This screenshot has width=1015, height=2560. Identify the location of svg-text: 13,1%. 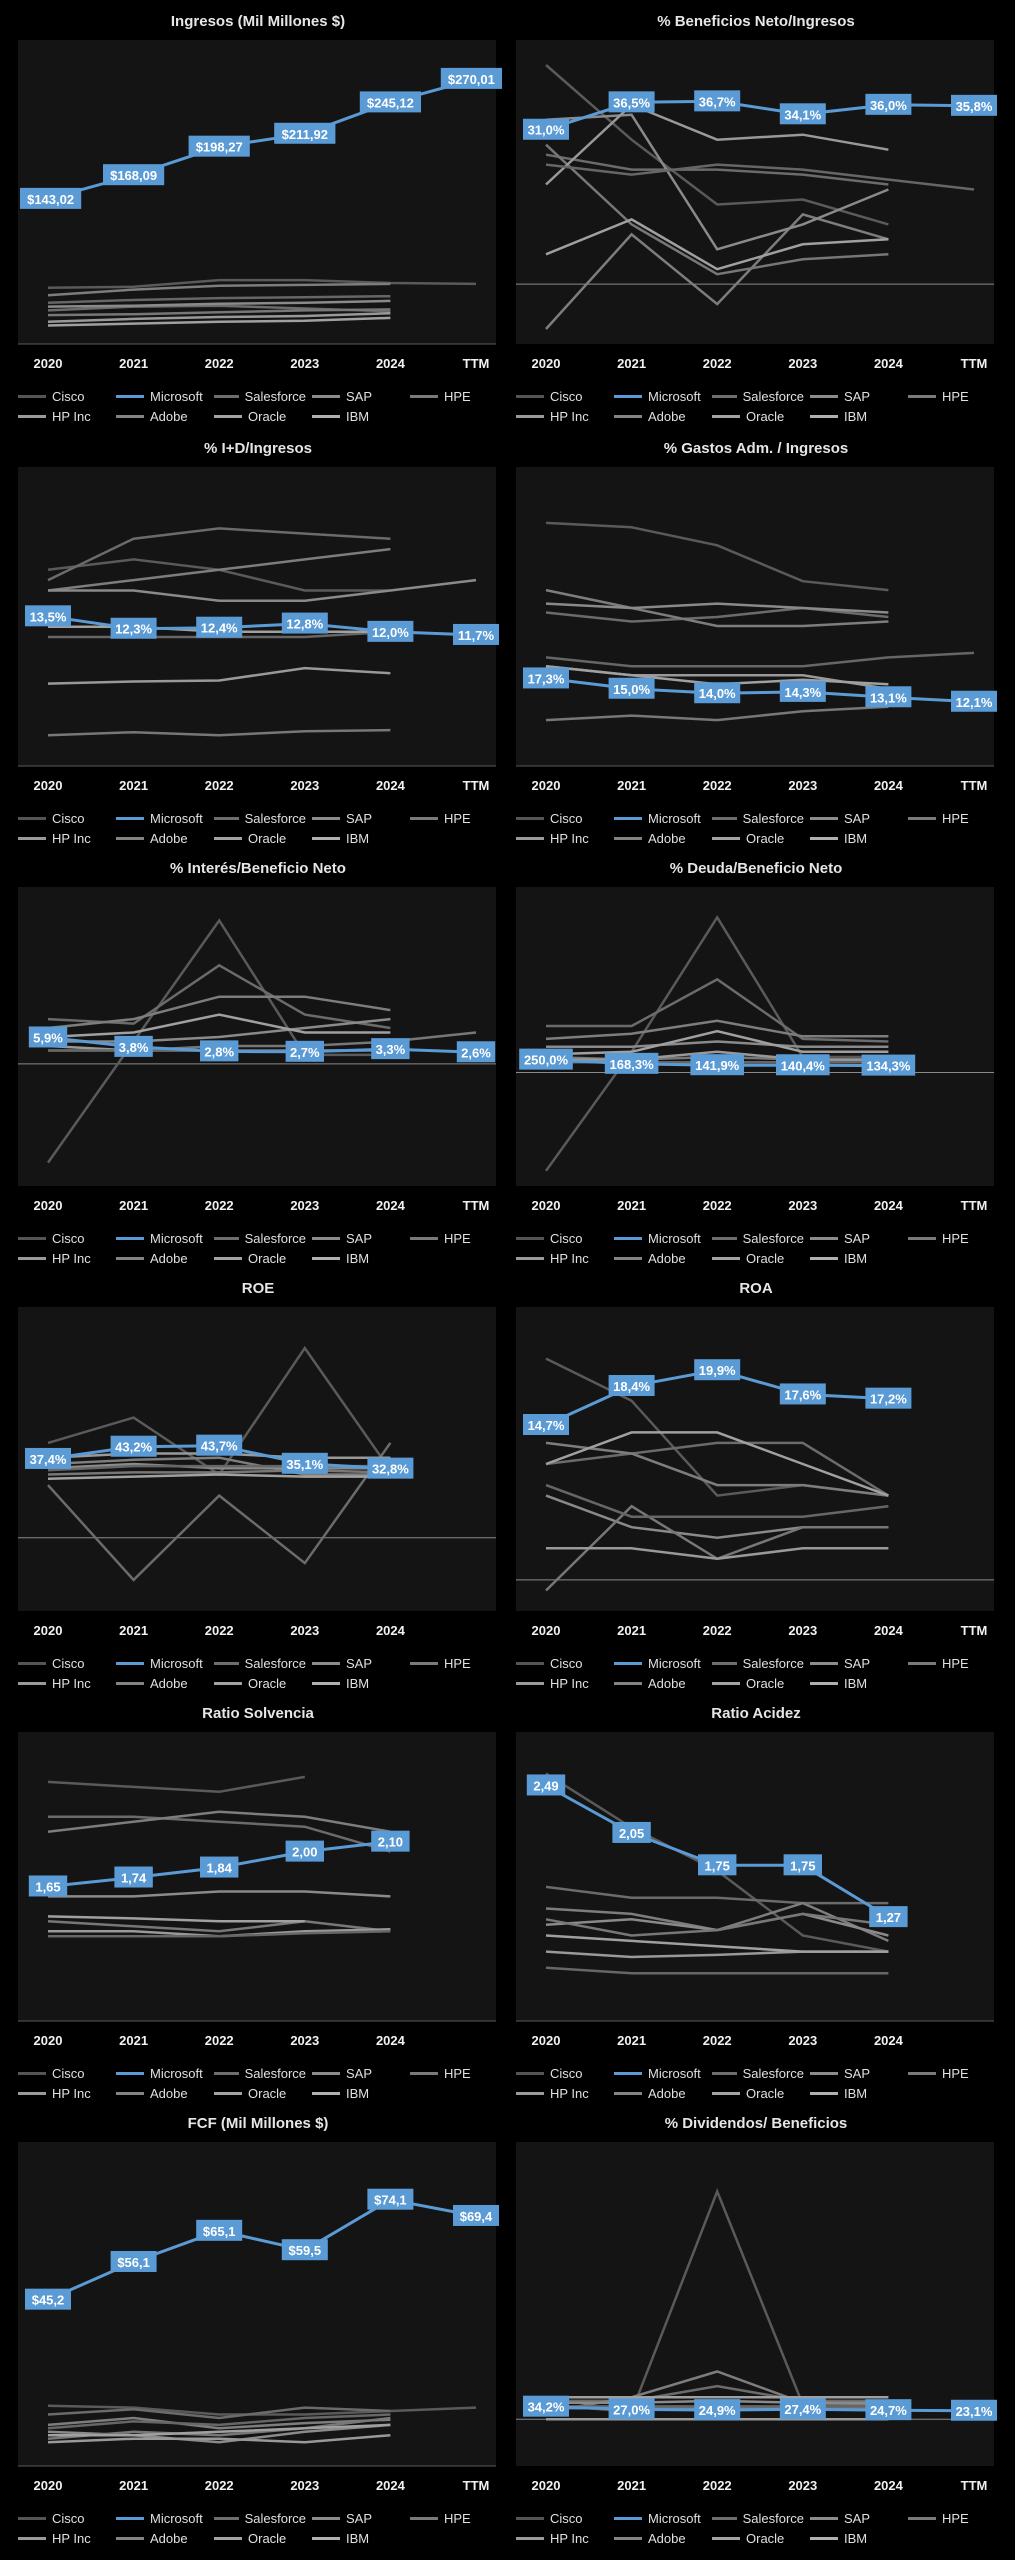
(888, 697).